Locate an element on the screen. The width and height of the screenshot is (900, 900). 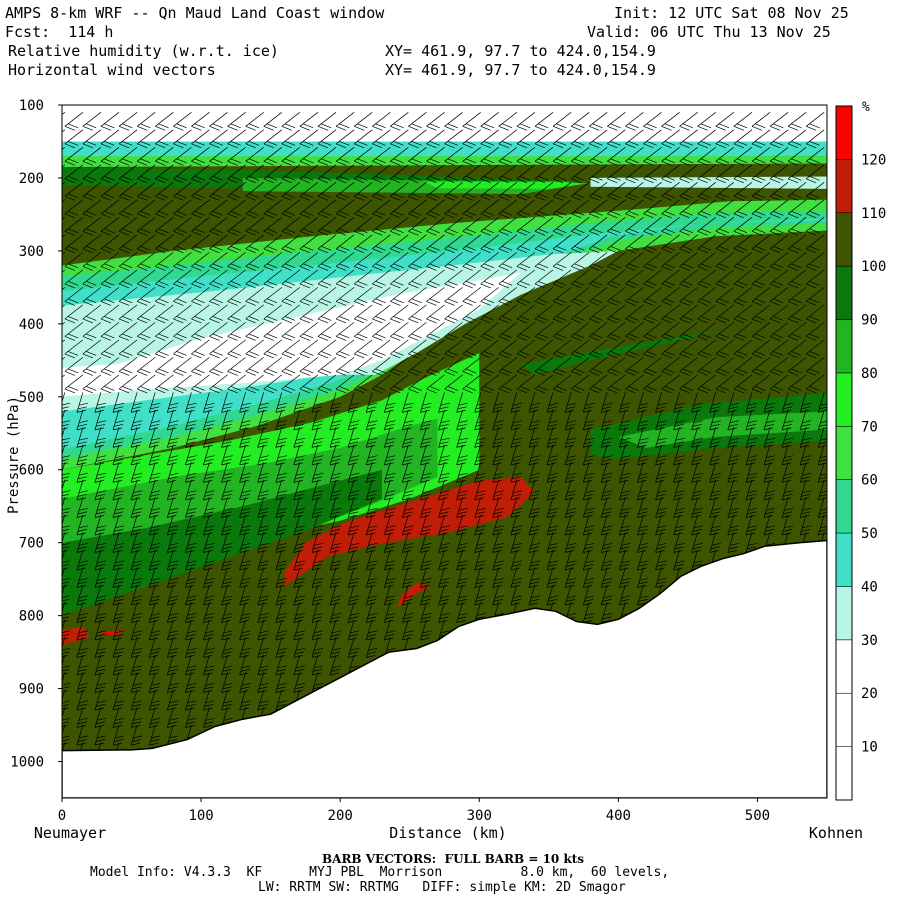
y-tick-label: 500 is located at coordinates (31, 398).